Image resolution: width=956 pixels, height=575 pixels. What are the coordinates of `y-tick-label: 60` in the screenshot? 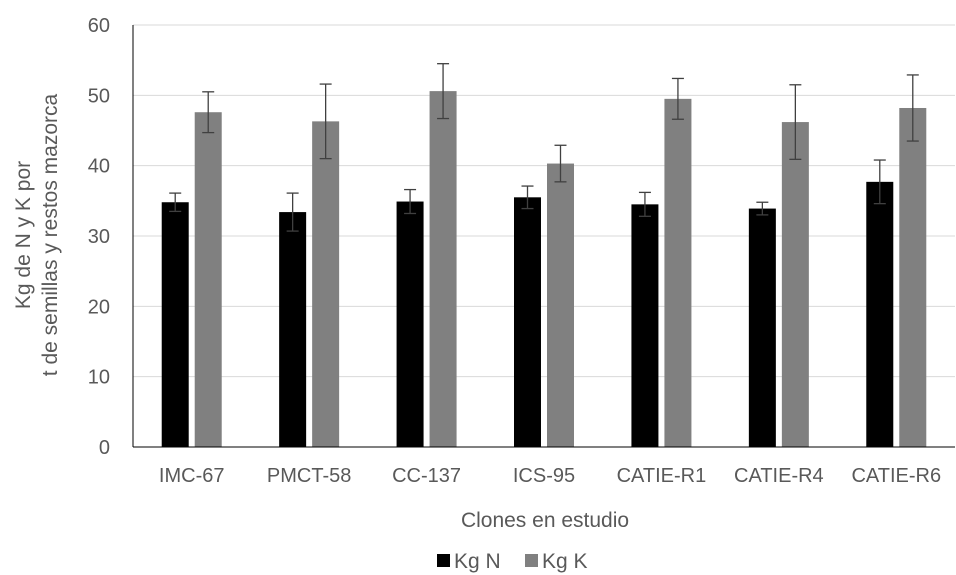 It's located at (99, 26).